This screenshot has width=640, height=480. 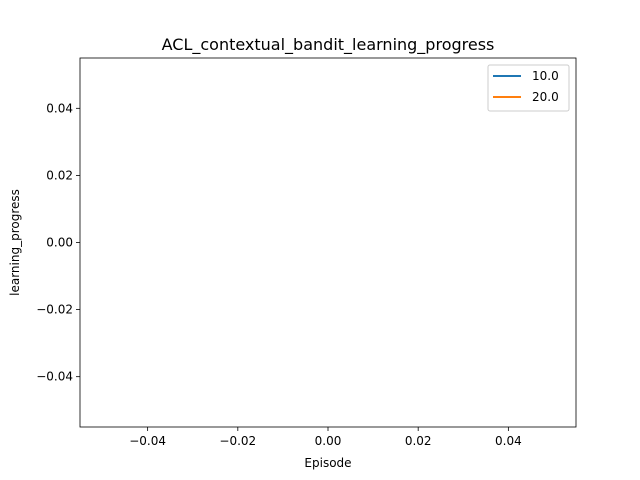 What do you see at coordinates (508, 441) in the screenshot?
I see `x-tick-label: 0.04` at bounding box center [508, 441].